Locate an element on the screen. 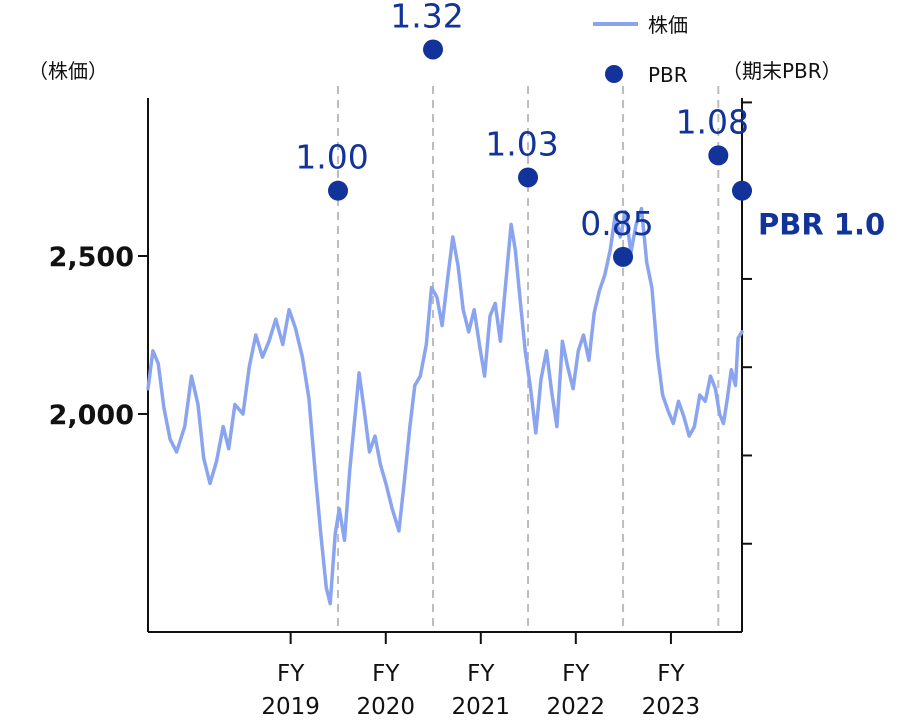 This screenshot has height=720, width=915. pbr-label-1: 1.32 is located at coordinates (426, 17).